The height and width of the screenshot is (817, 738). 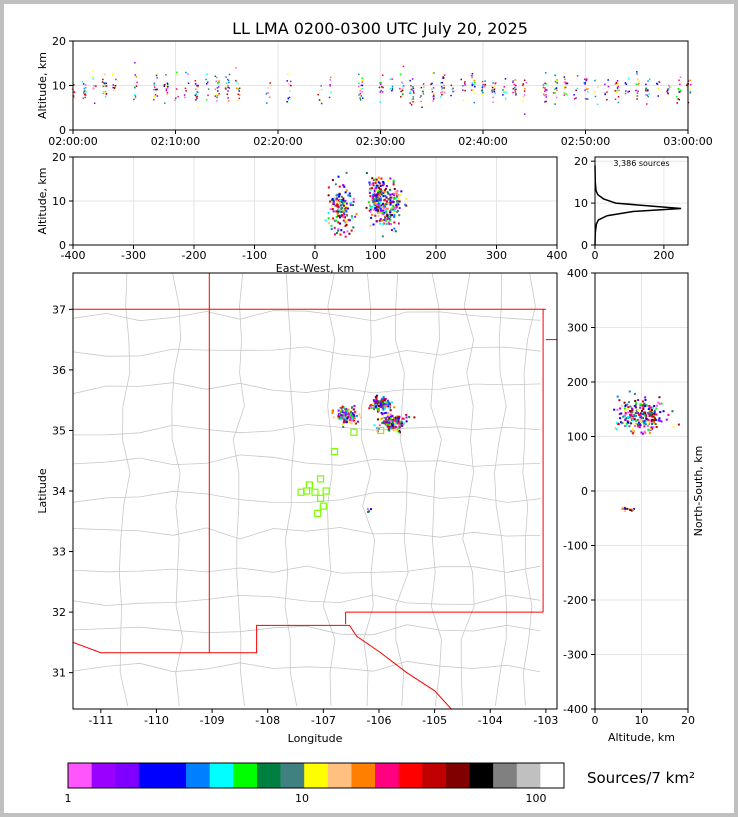 What do you see at coordinates (254, 255) in the screenshot?
I see `ew-xtick-label: -100` at bounding box center [254, 255].